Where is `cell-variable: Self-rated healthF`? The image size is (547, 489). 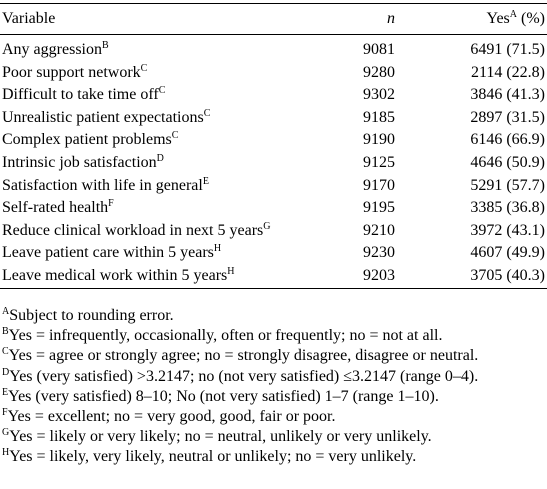 cell-variable: Self-rated healthF is located at coordinates (167, 208).